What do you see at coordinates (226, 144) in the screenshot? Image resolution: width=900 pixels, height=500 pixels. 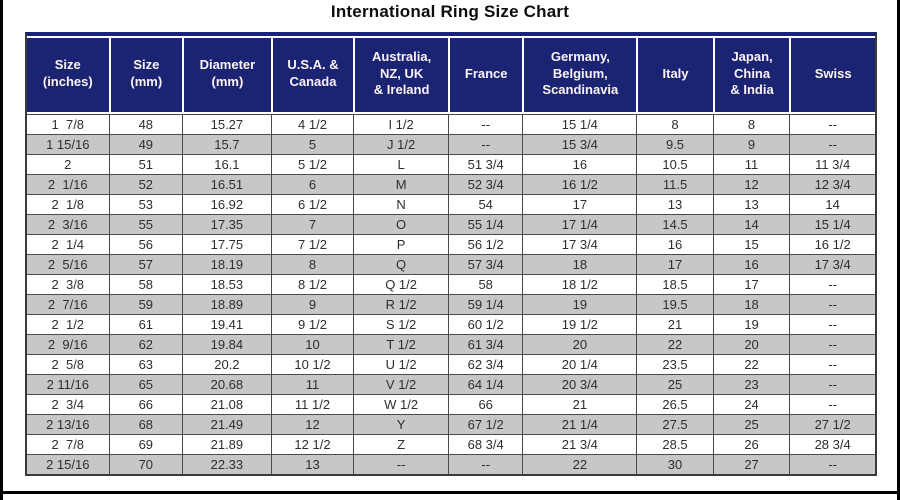 I see `table-cell: 15.7` at bounding box center [226, 144].